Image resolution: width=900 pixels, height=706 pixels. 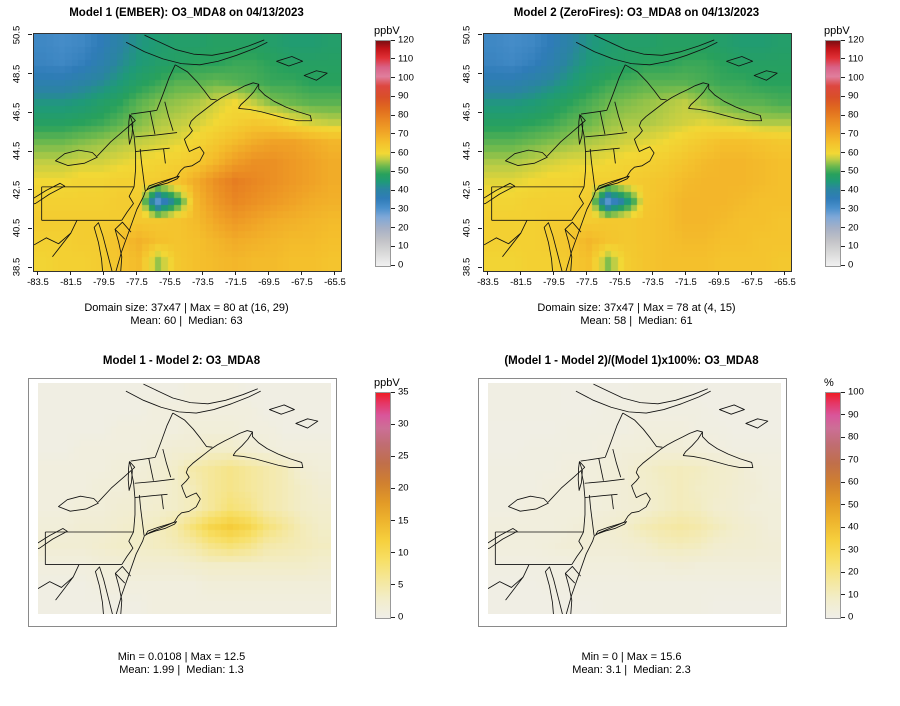 I want to click on panel1-colorbar, so click(x=383, y=153).